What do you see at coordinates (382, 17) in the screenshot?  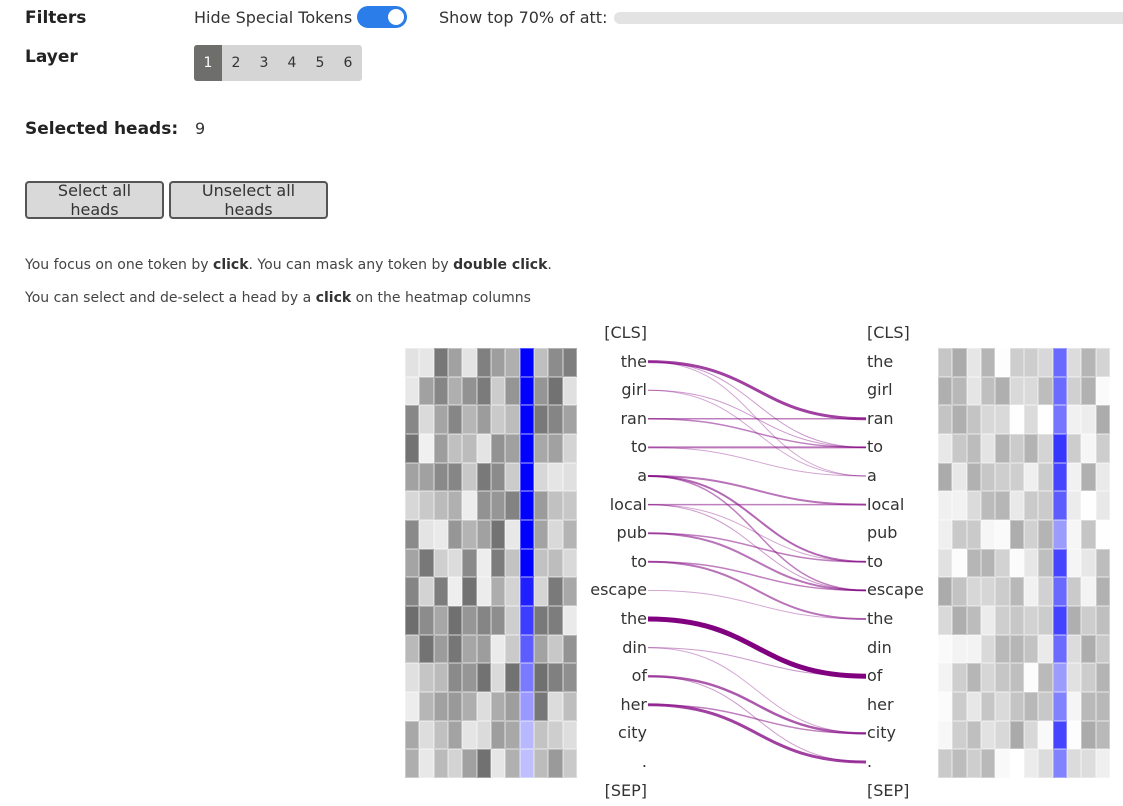 I see `hide-special-tokens-toggle` at bounding box center [382, 17].